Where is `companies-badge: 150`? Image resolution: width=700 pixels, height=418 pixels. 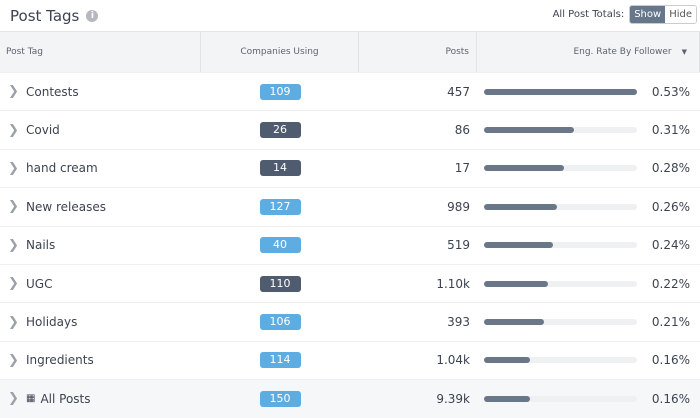
companies-badge: 150 is located at coordinates (280, 398).